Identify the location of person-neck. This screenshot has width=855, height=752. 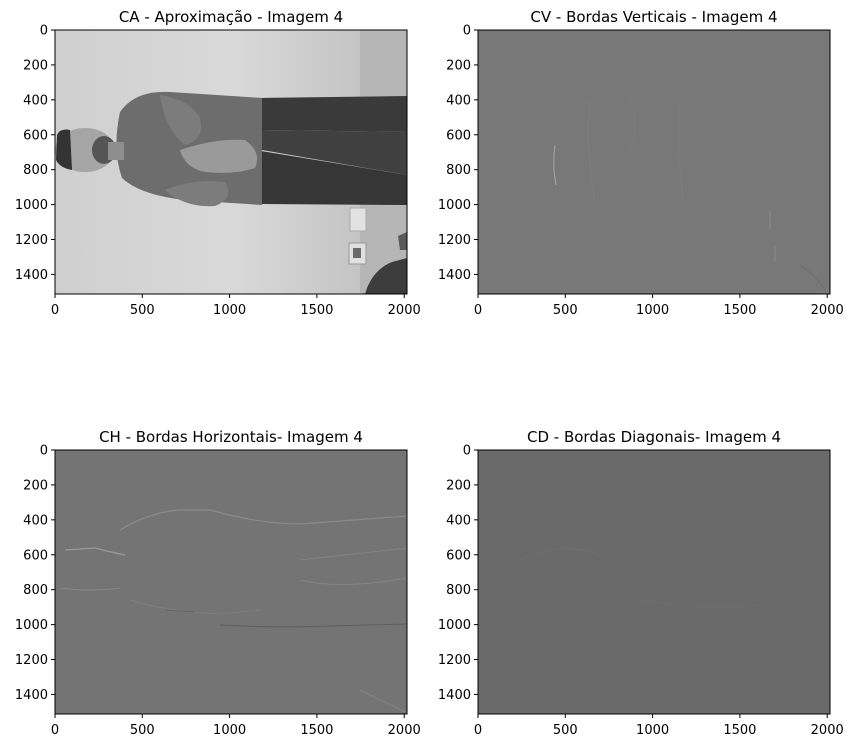
(116, 151).